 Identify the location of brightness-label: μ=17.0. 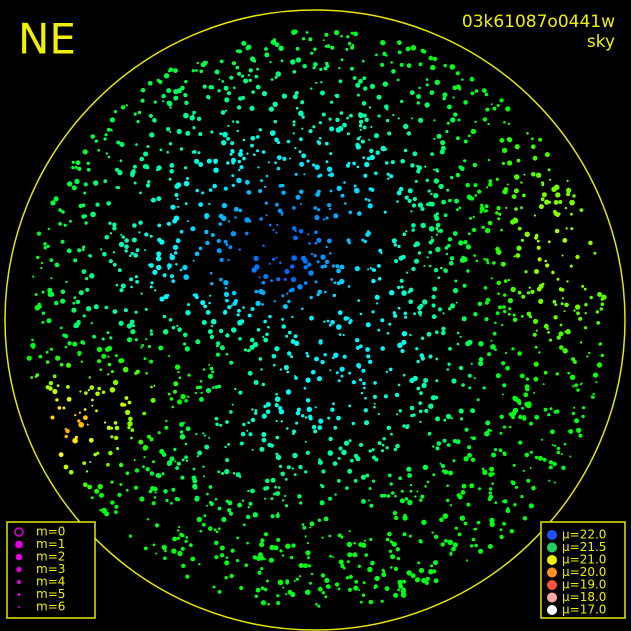
(584, 610).